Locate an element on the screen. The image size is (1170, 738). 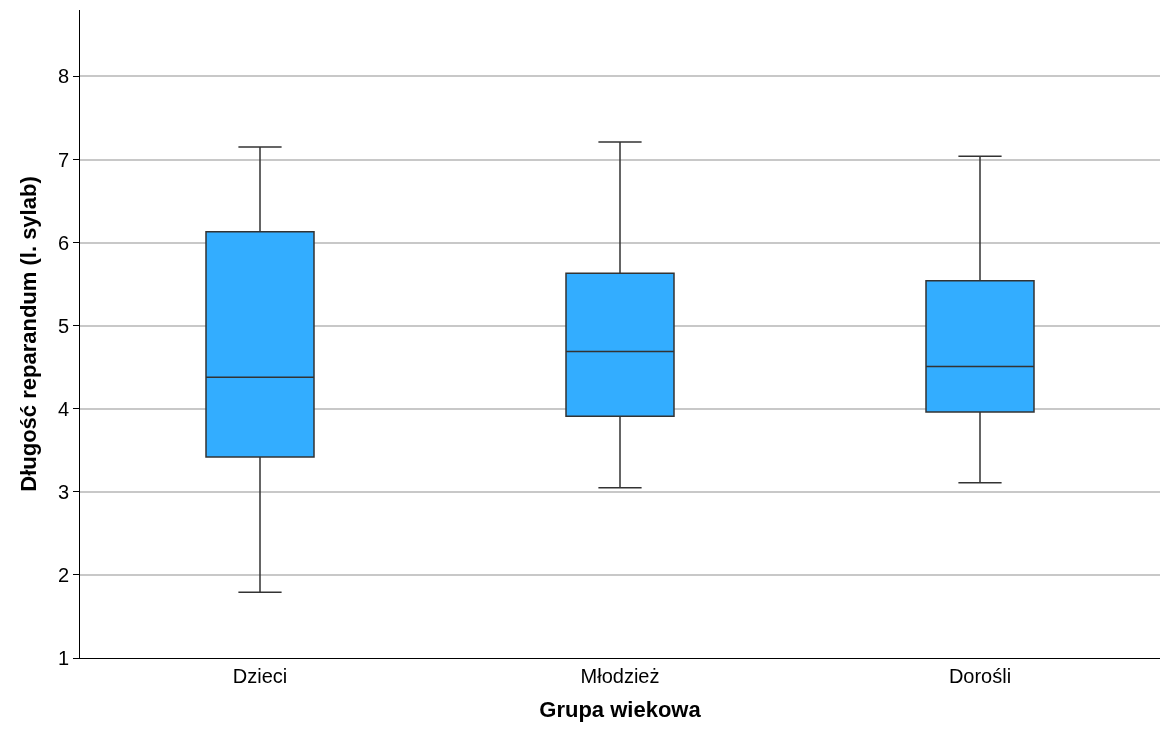
y-tick-label: 4 is located at coordinates (63, 408).